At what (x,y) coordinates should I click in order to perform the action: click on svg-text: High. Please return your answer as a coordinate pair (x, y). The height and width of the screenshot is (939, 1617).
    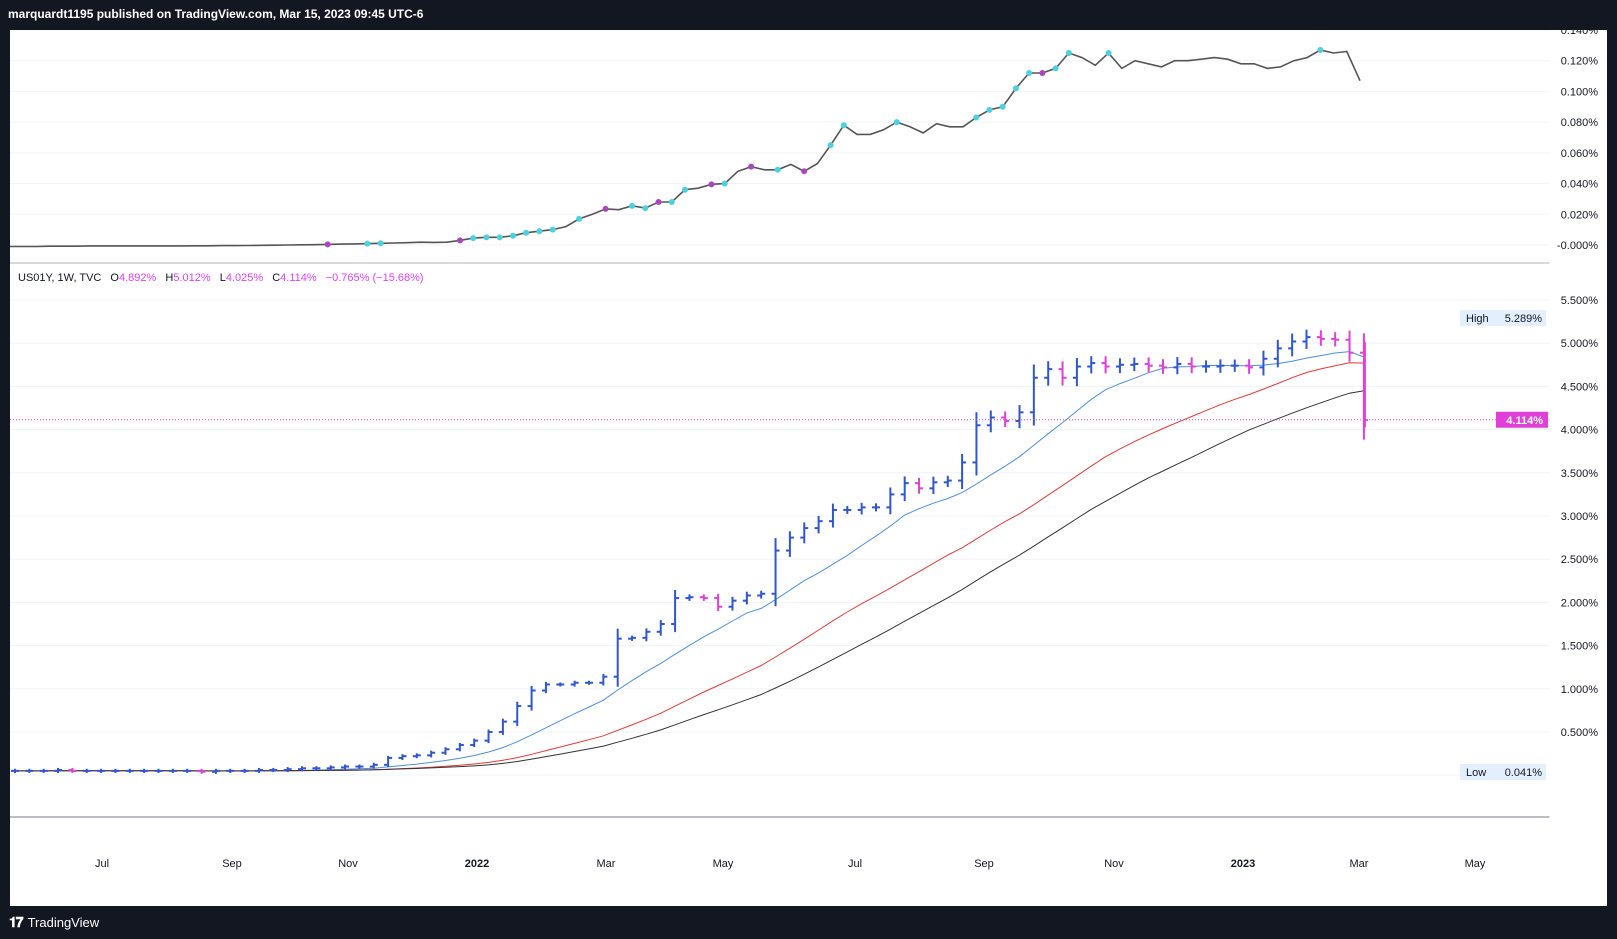
    Looking at the image, I should click on (1477, 319).